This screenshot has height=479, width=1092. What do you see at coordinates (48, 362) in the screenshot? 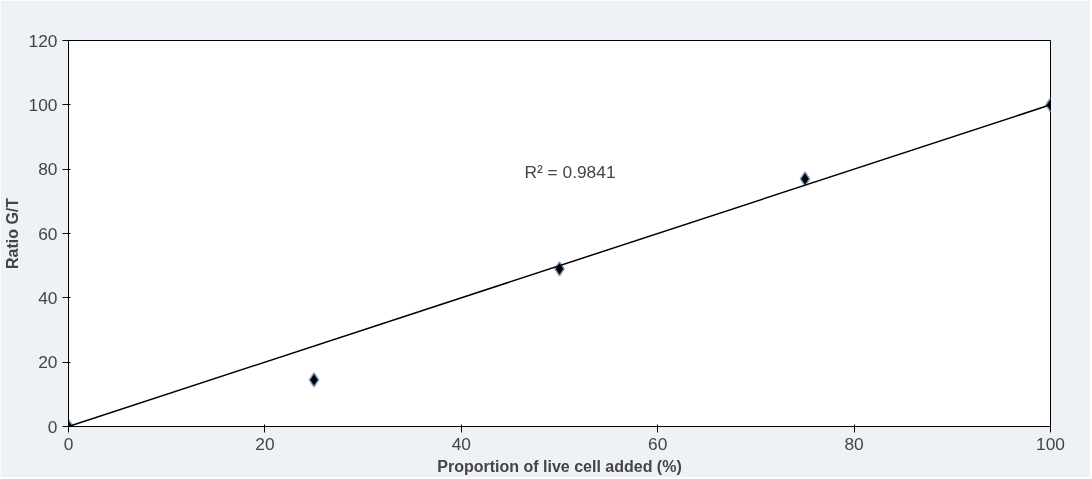
I see `y-tick-label: 20` at bounding box center [48, 362].